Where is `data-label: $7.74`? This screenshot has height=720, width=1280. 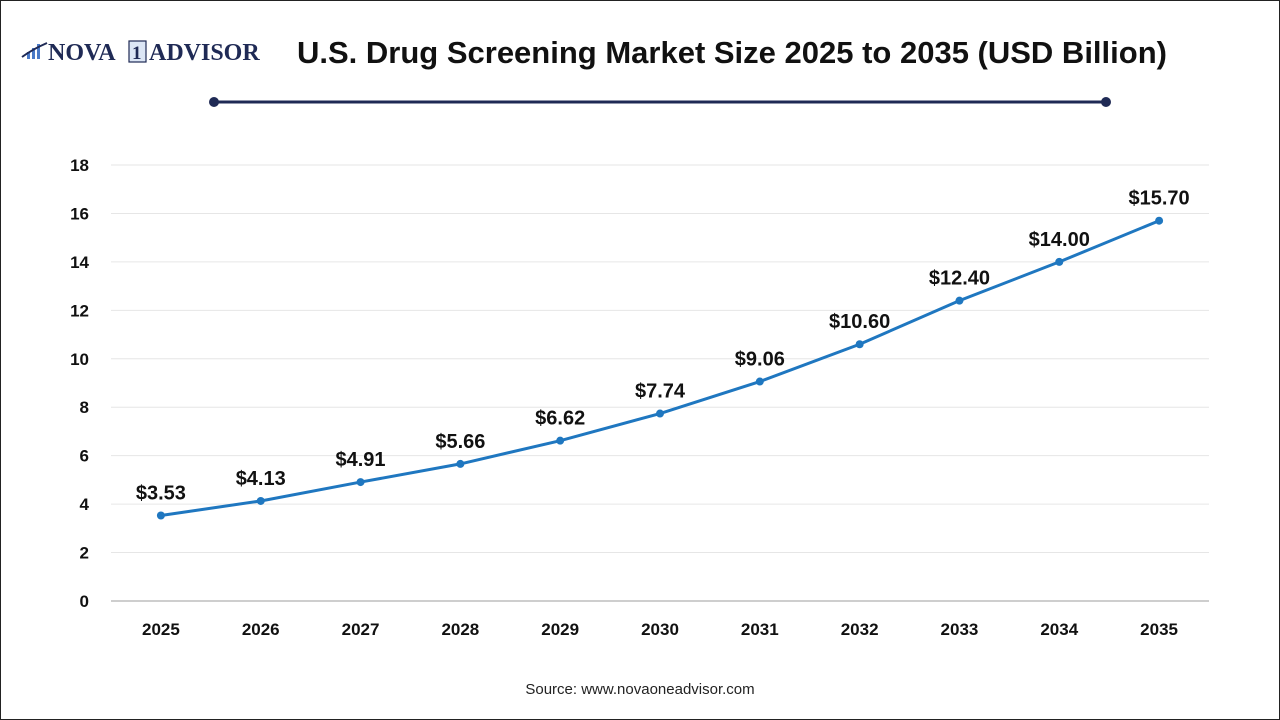
data-label: $7.74 is located at coordinates (660, 392).